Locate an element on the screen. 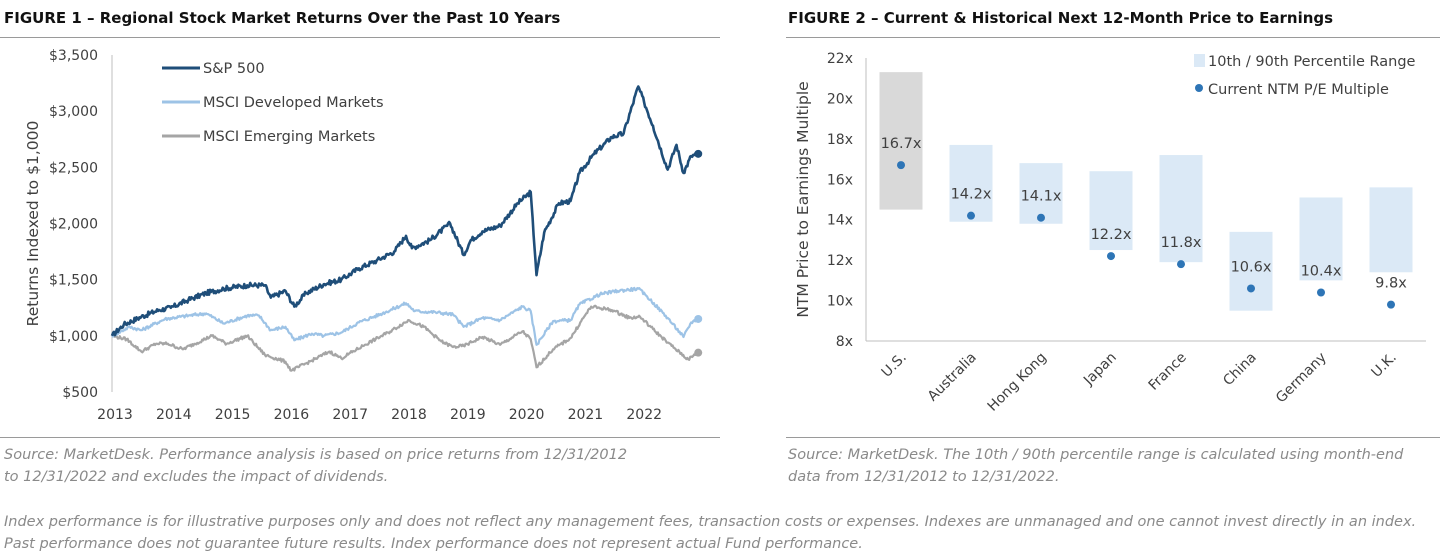 This screenshot has height=557, width=1440. x-tick-label: France is located at coordinates (1168, 372).